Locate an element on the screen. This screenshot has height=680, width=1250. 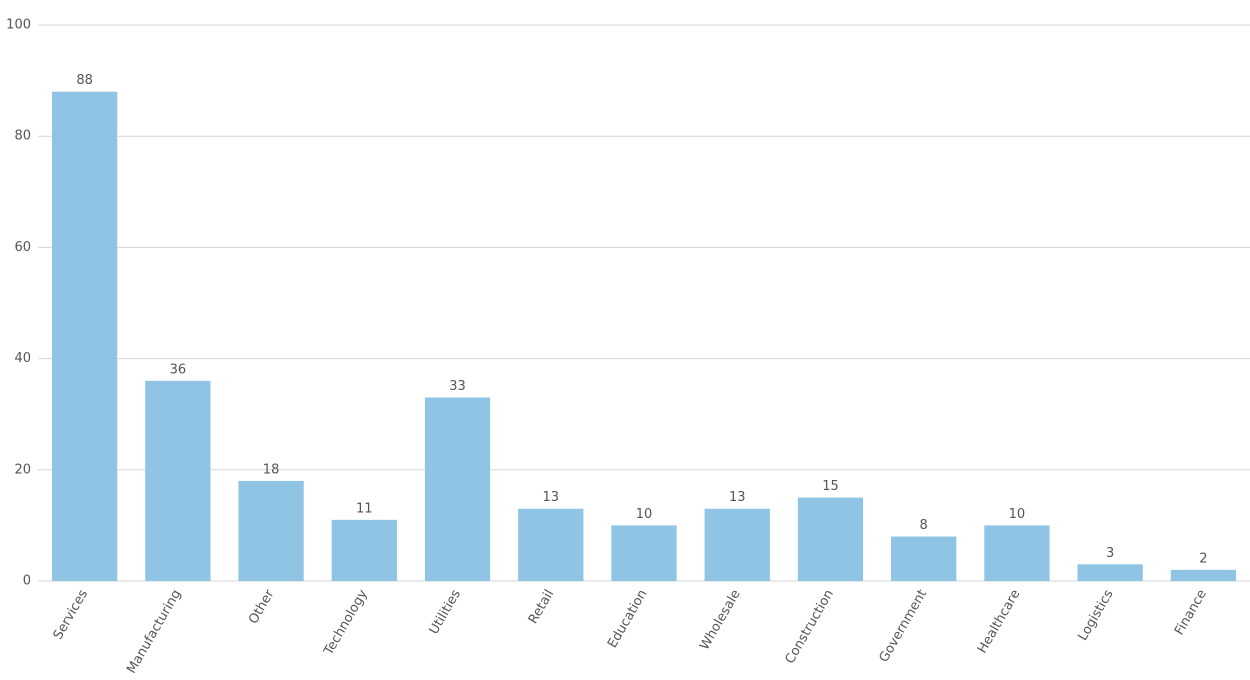
data-label: 2 is located at coordinates (1203, 558).